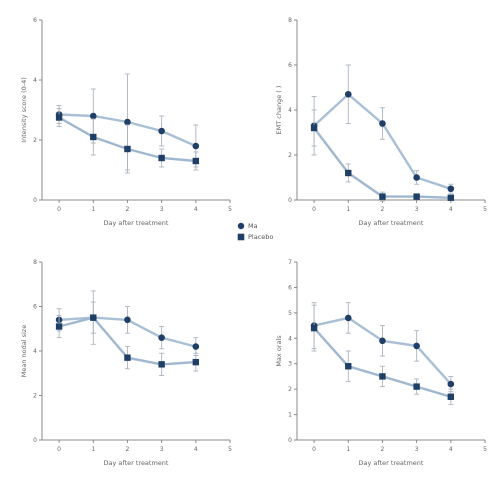 Image resolution: width=500 pixels, height=500 pixels. What do you see at coordinates (290, 415) in the screenshot?
I see `y-tick-label: 1` at bounding box center [290, 415].